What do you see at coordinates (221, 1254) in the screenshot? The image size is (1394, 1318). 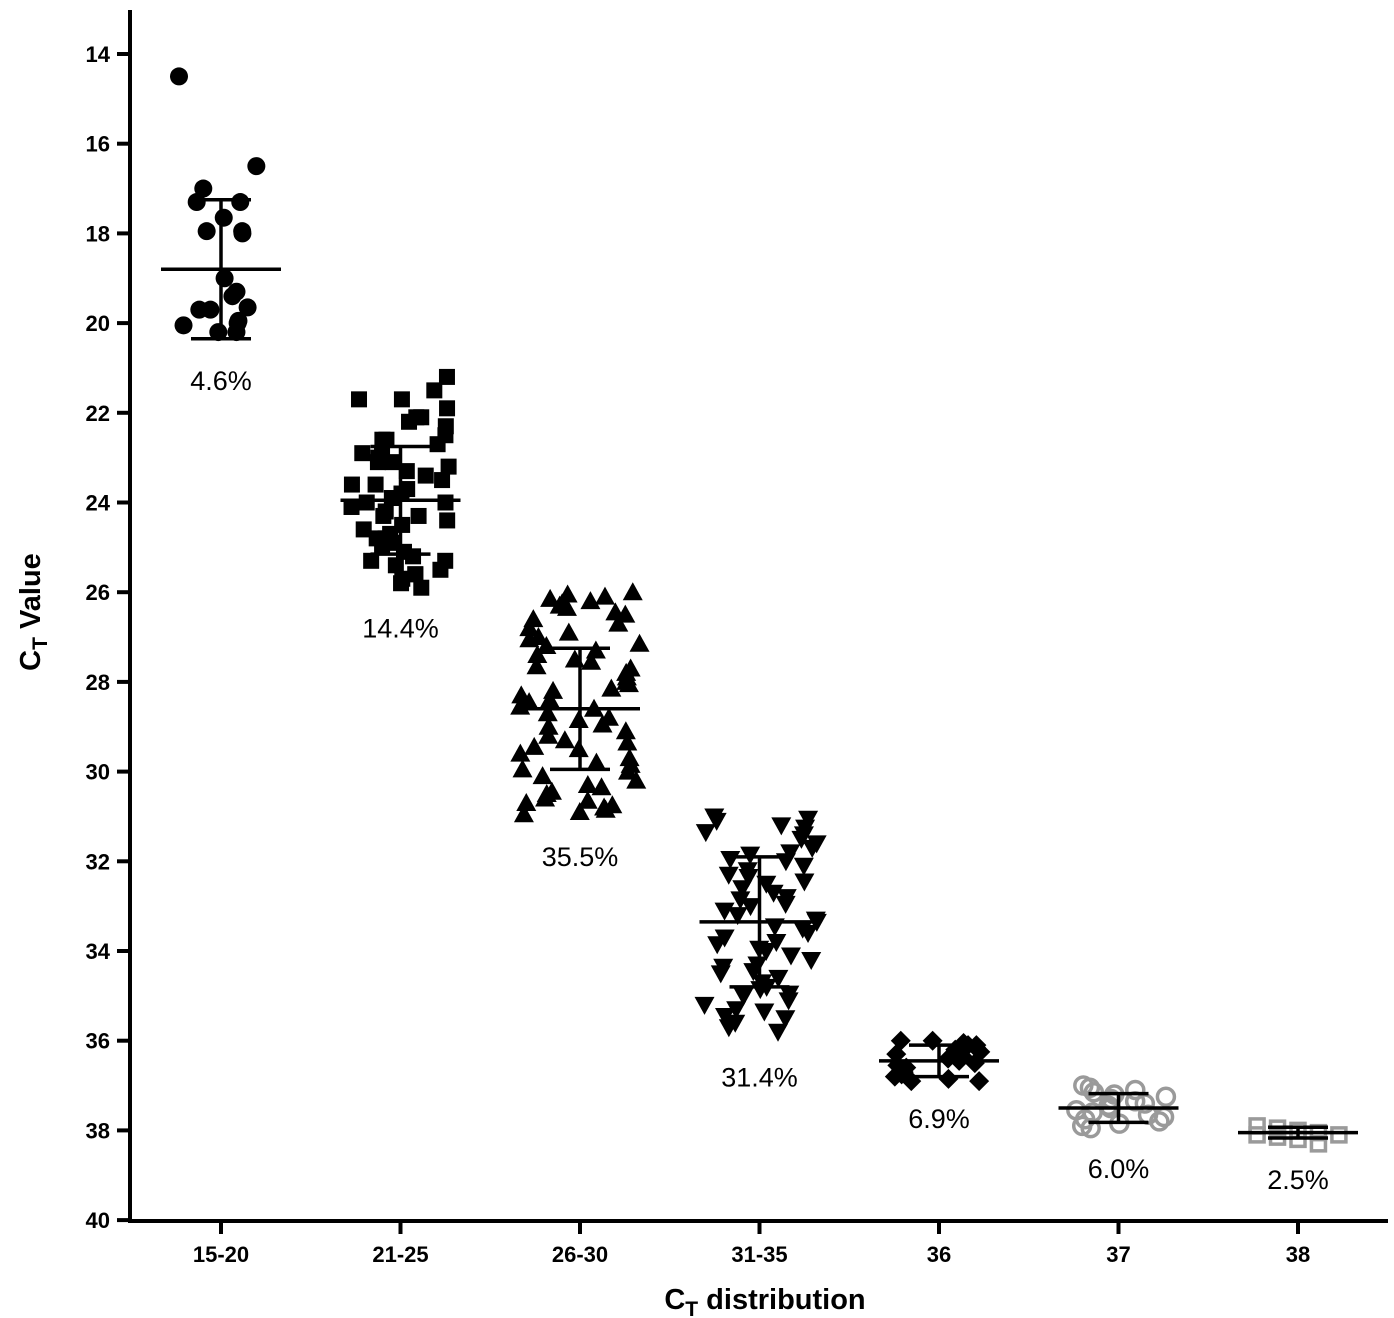 I see `x-tick-label: 15-20` at bounding box center [221, 1254].